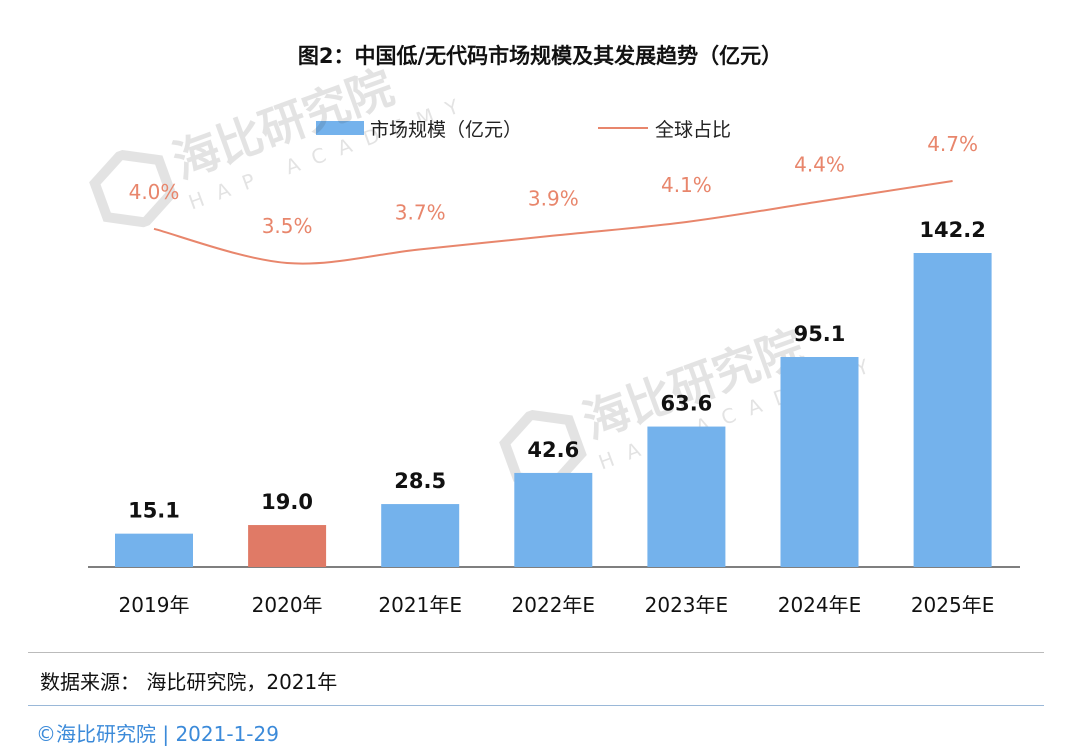 The height and width of the screenshot is (755, 1080). What do you see at coordinates (554, 605) in the screenshot?
I see `x-tick-label-3: 2022年E` at bounding box center [554, 605].